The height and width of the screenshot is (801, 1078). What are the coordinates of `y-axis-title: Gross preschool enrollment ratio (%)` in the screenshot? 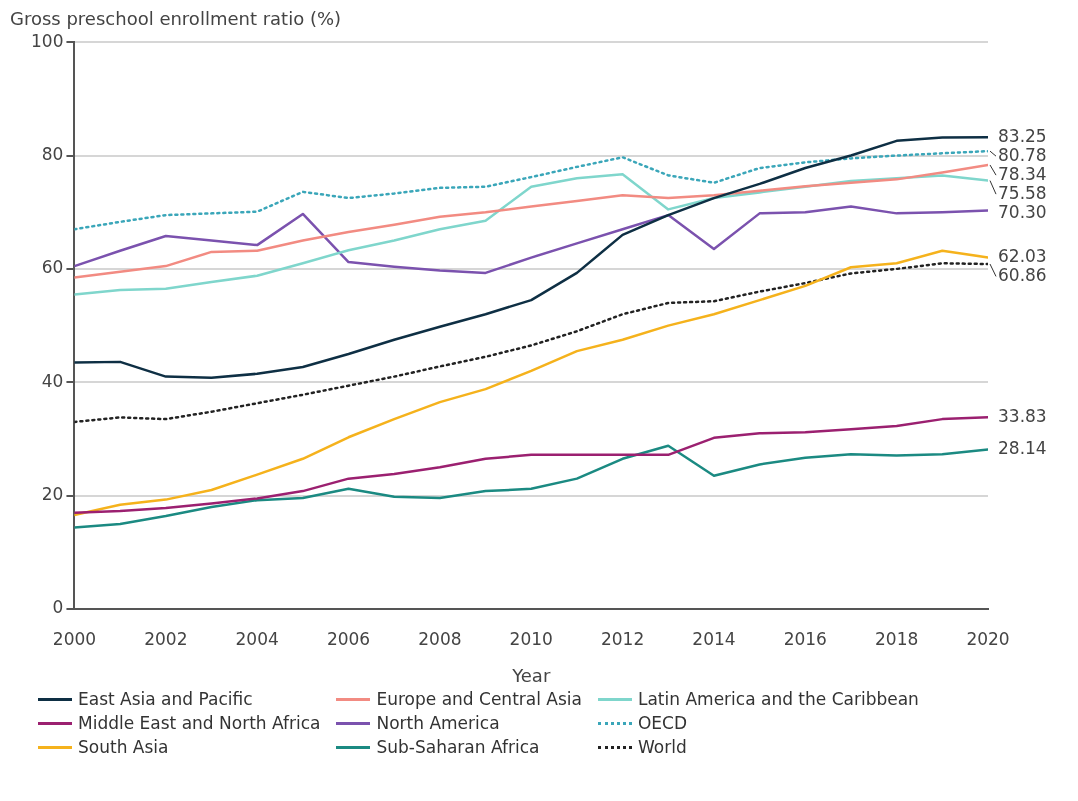 It's located at (176, 18).